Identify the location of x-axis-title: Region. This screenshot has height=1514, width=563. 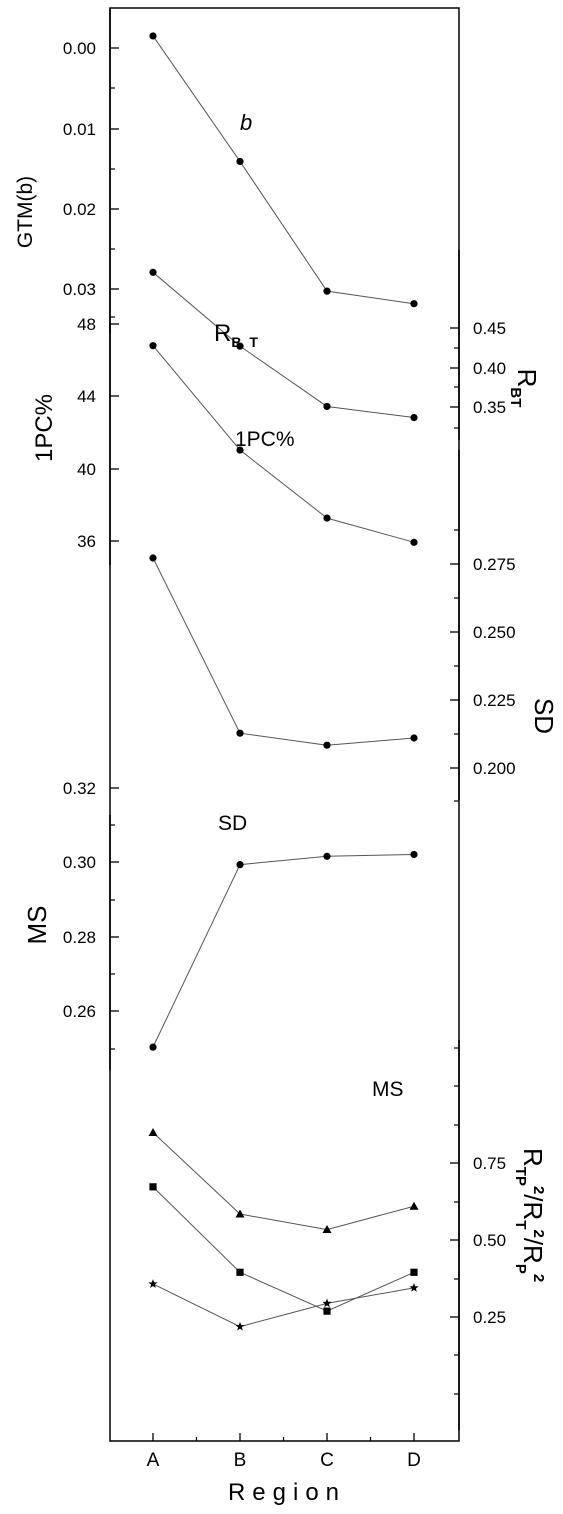
(287, 1492).